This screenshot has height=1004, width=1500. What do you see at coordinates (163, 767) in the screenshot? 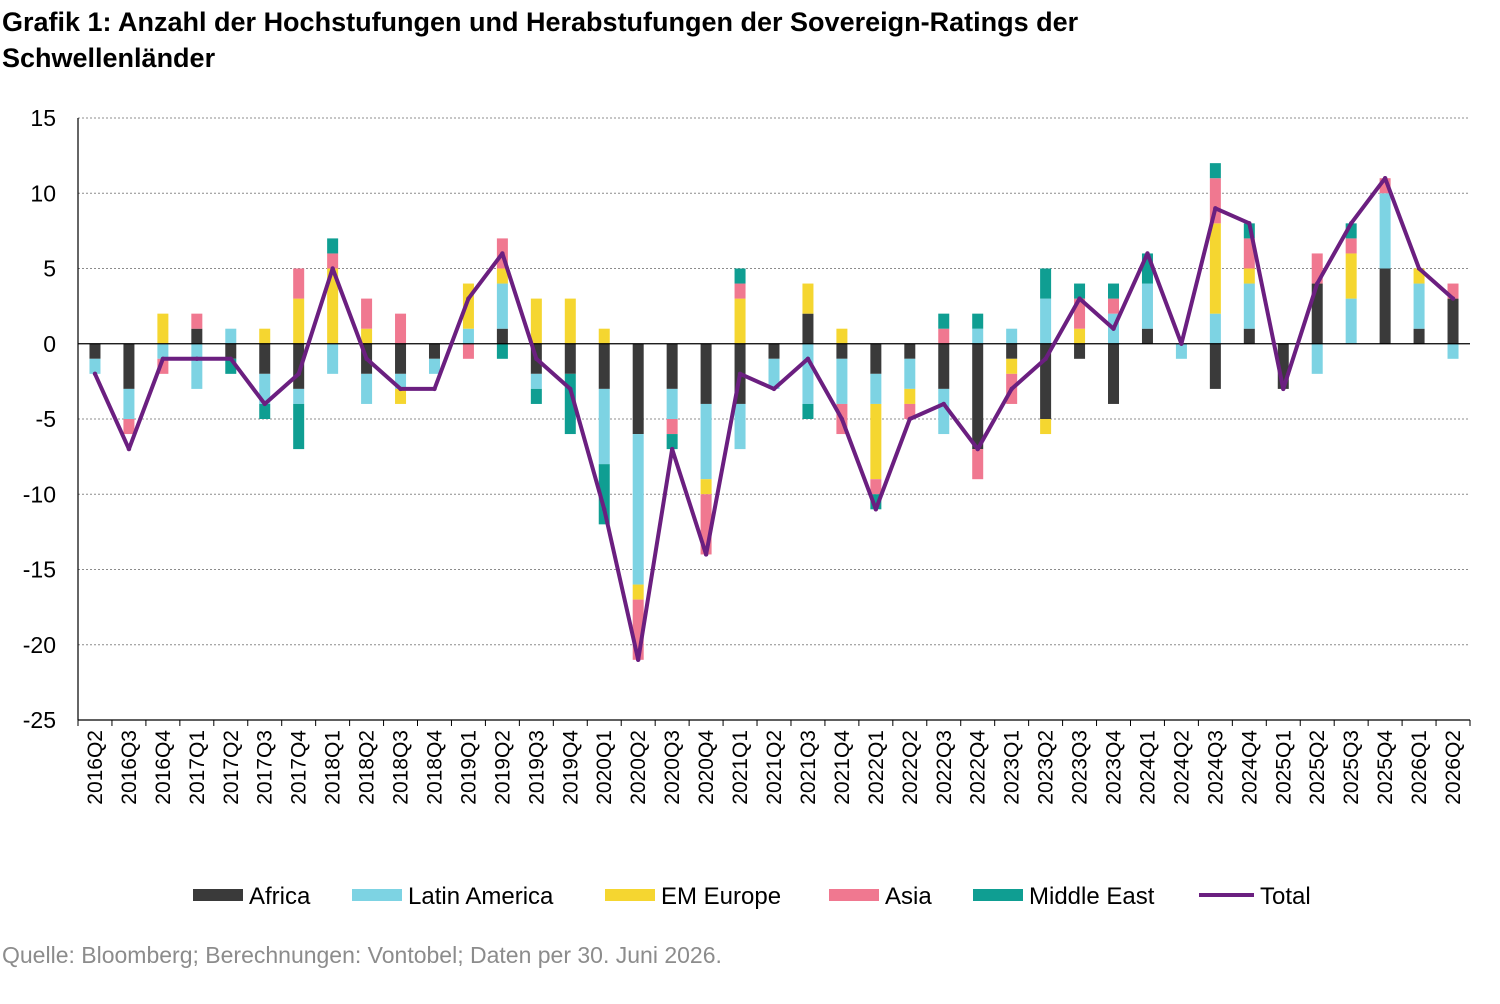
I see `x-tick-label: 2016Q4` at bounding box center [163, 767].